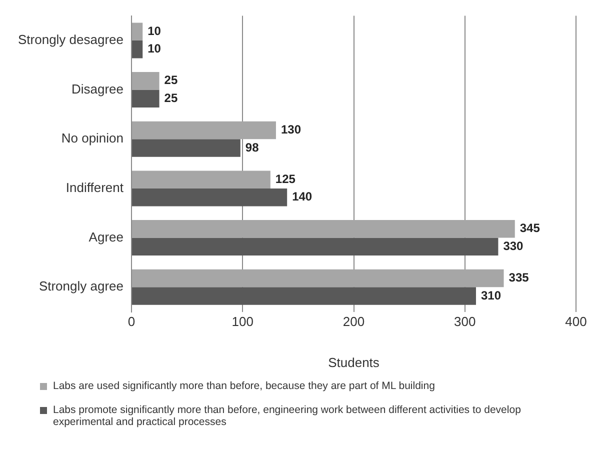  I want to click on data-label: 345, so click(530, 228).